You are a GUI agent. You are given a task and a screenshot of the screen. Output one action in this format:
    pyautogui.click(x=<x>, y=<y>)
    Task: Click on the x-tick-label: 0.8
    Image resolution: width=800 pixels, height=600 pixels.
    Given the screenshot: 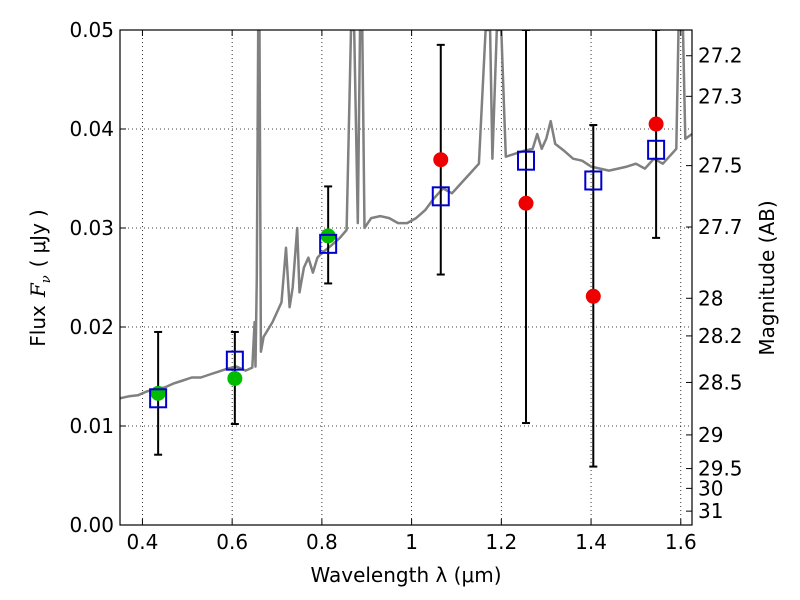 What is the action you would take?
    pyautogui.click(x=322, y=542)
    